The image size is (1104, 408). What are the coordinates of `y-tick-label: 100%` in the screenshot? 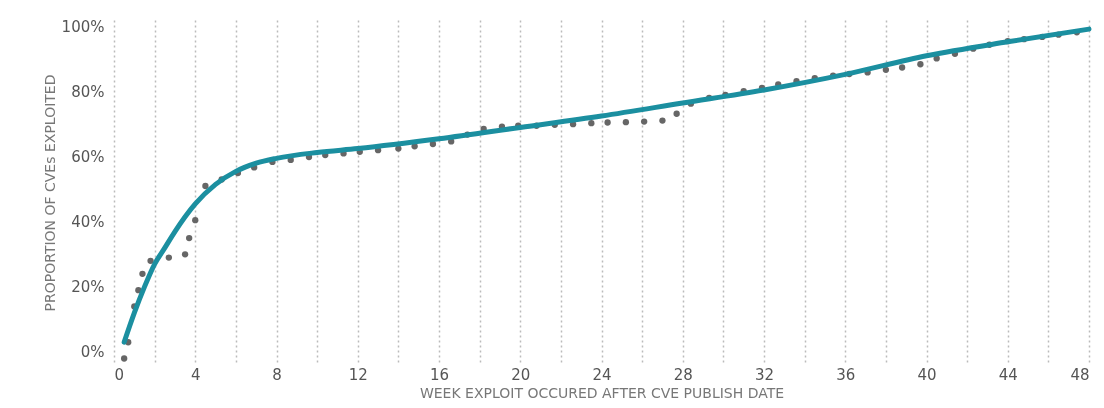 It's located at (83, 27).